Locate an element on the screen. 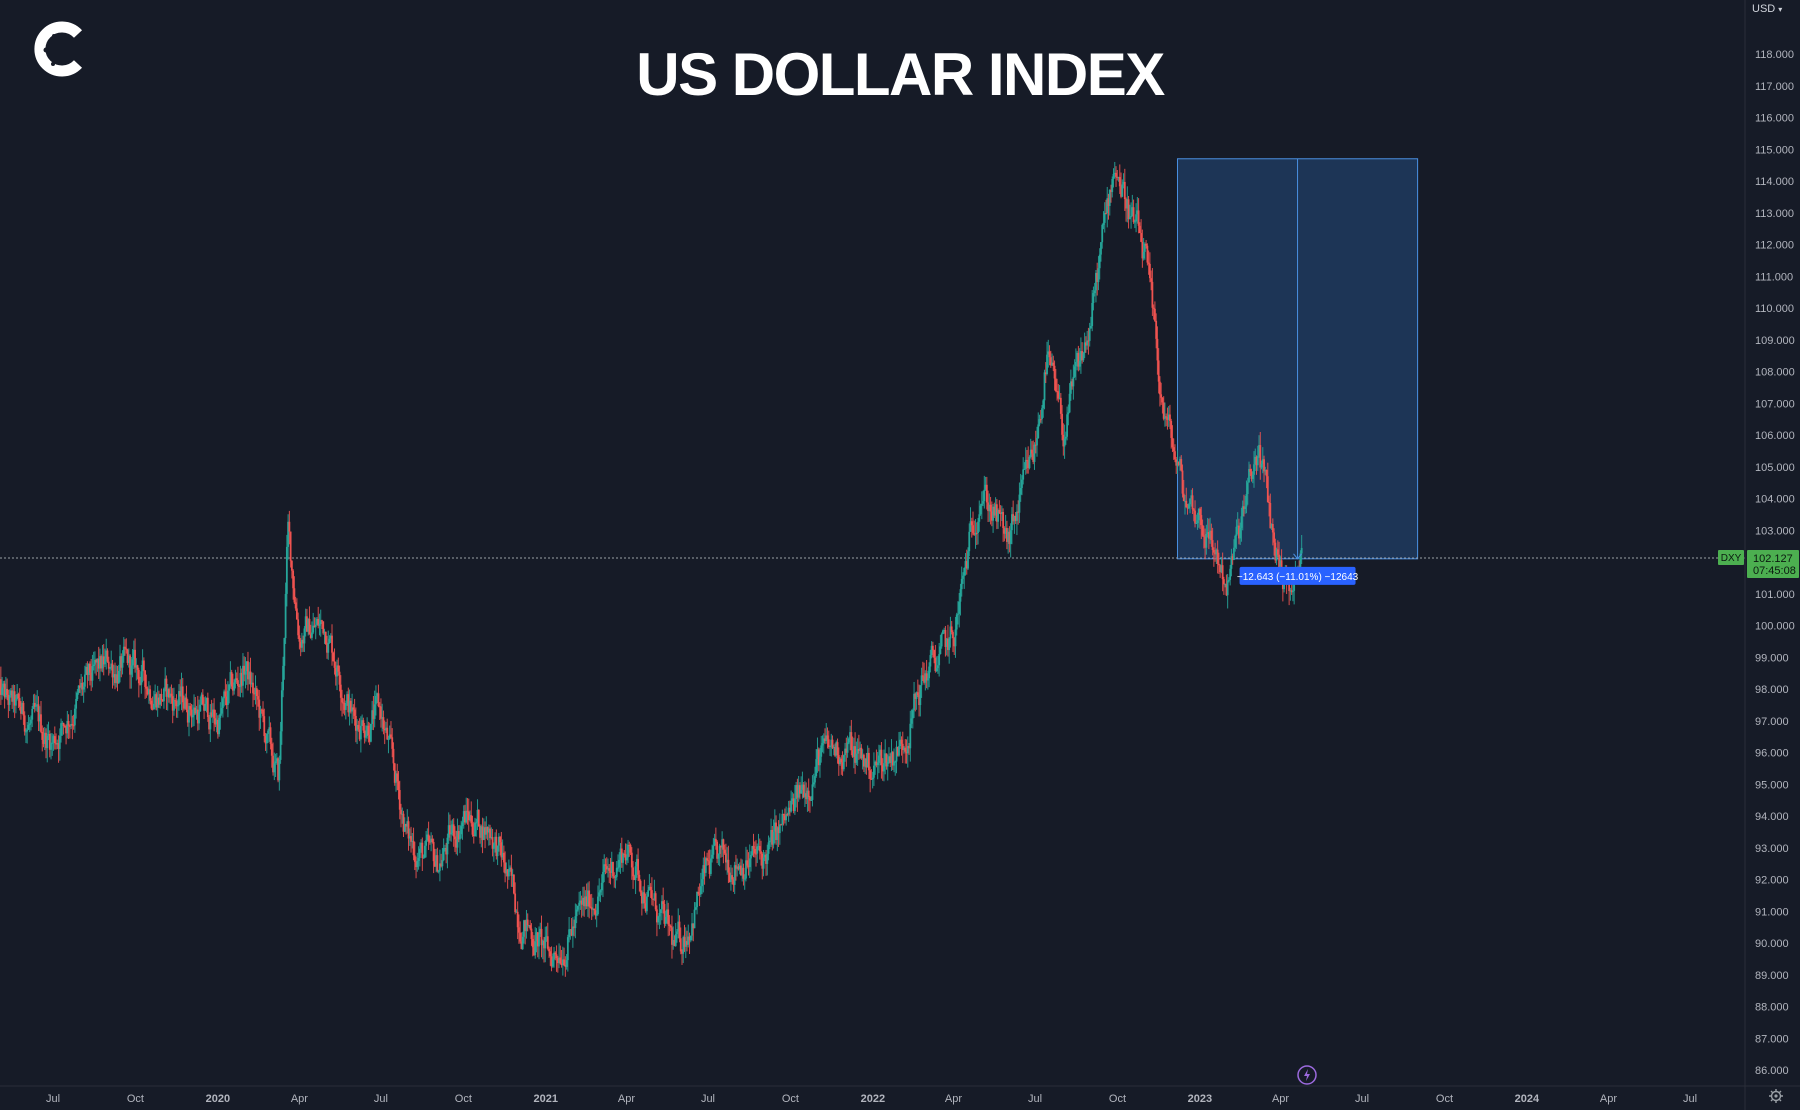 The image size is (1800, 1110). y-tick-label: 95.000 is located at coordinates (1772, 785).